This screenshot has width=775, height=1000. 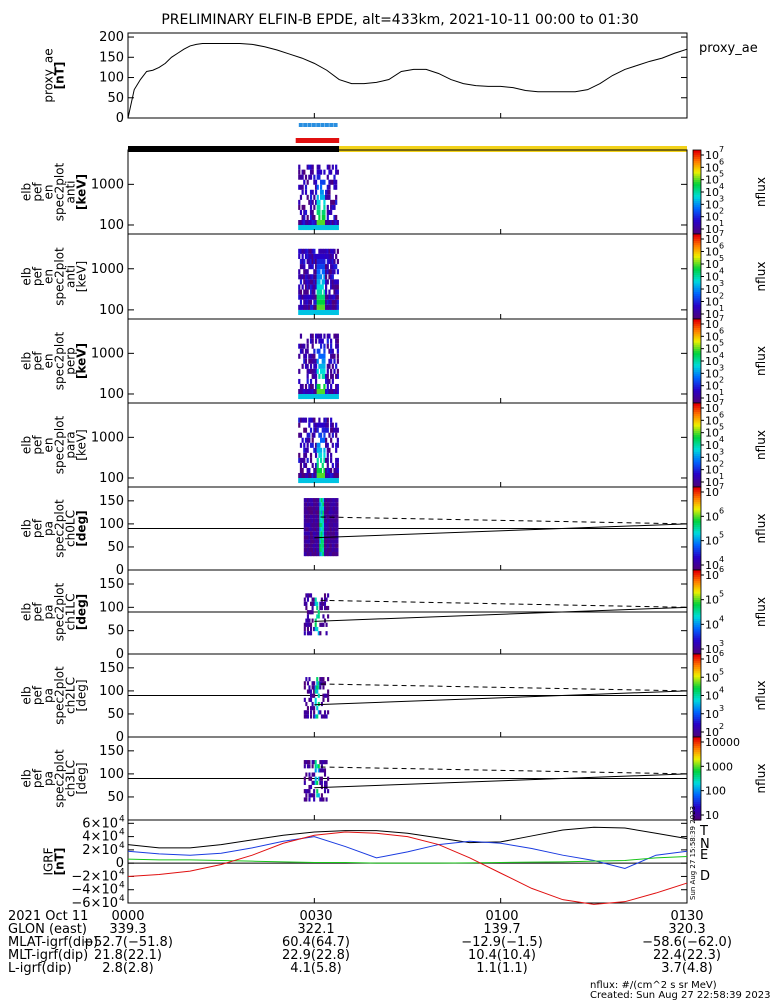 I want to click on orbit-bar-segment, so click(x=513, y=149).